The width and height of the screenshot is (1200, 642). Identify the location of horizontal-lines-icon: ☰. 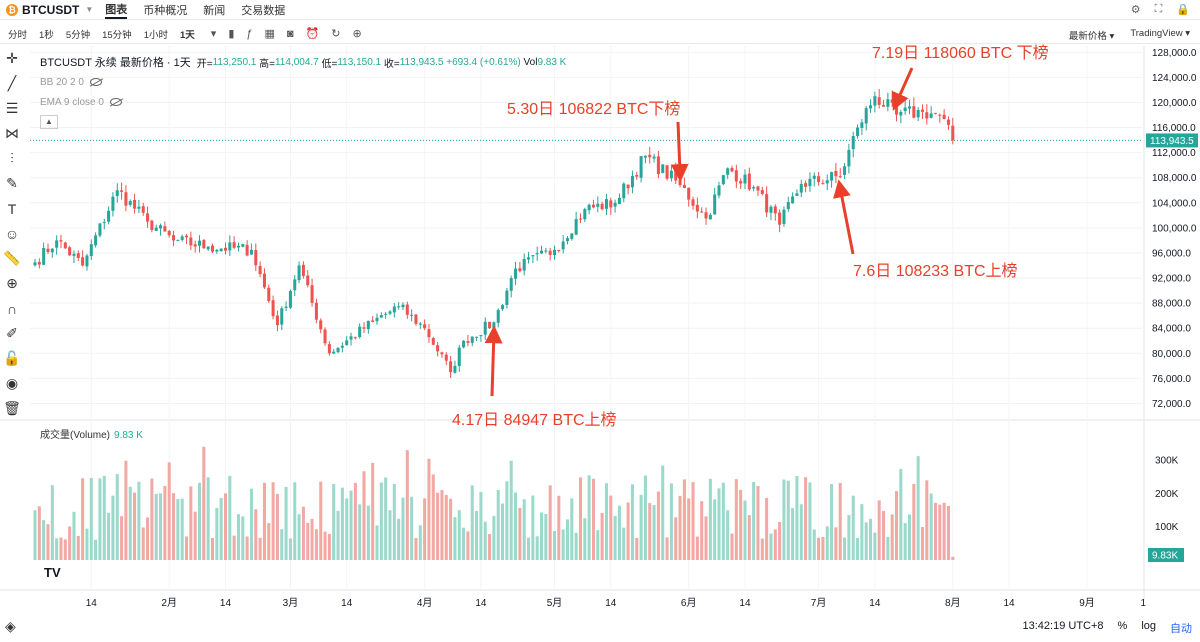
(12, 108).